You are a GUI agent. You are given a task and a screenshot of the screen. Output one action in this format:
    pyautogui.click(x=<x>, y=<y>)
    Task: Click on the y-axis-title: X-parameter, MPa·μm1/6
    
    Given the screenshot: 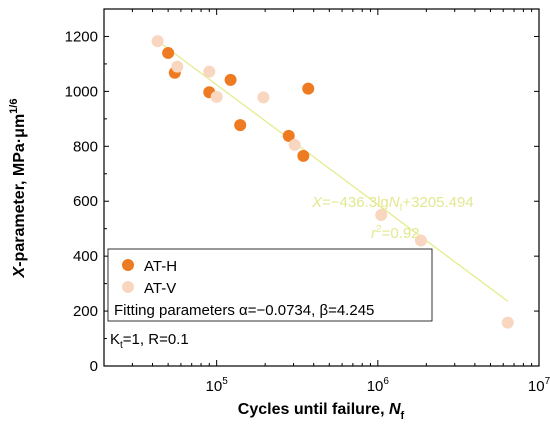 What is the action you would take?
    pyautogui.click(x=18, y=189)
    